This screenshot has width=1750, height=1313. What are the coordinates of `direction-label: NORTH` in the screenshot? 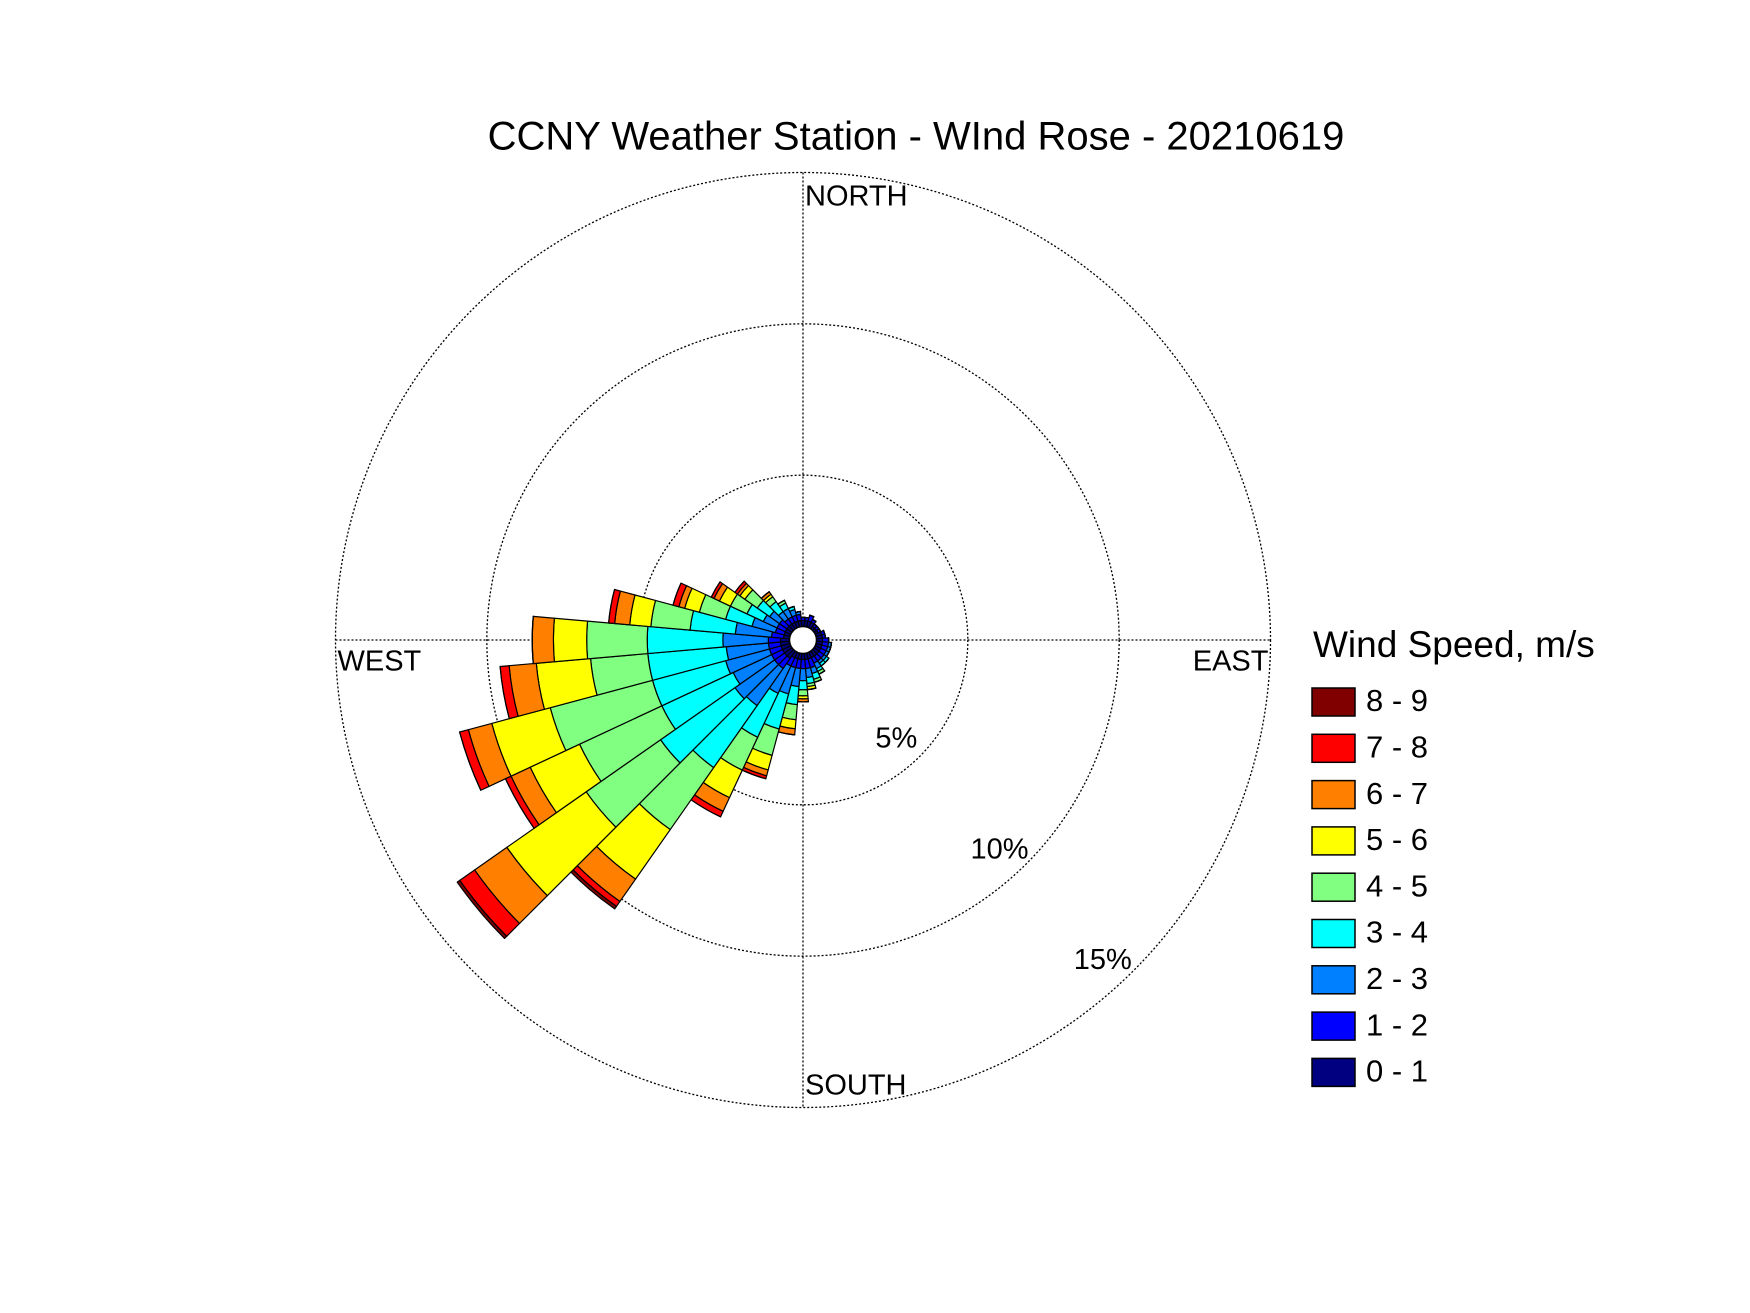 It's located at (856, 197).